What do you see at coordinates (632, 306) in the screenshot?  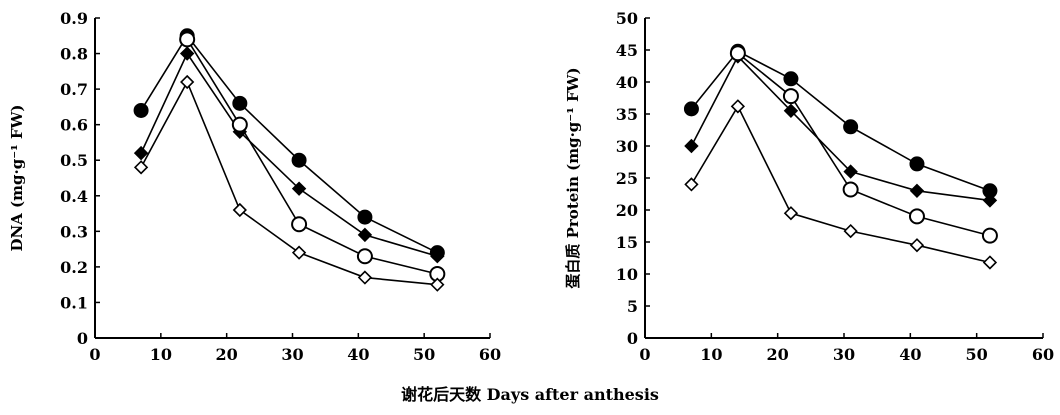 I see `y-tick-label: 5` at bounding box center [632, 306].